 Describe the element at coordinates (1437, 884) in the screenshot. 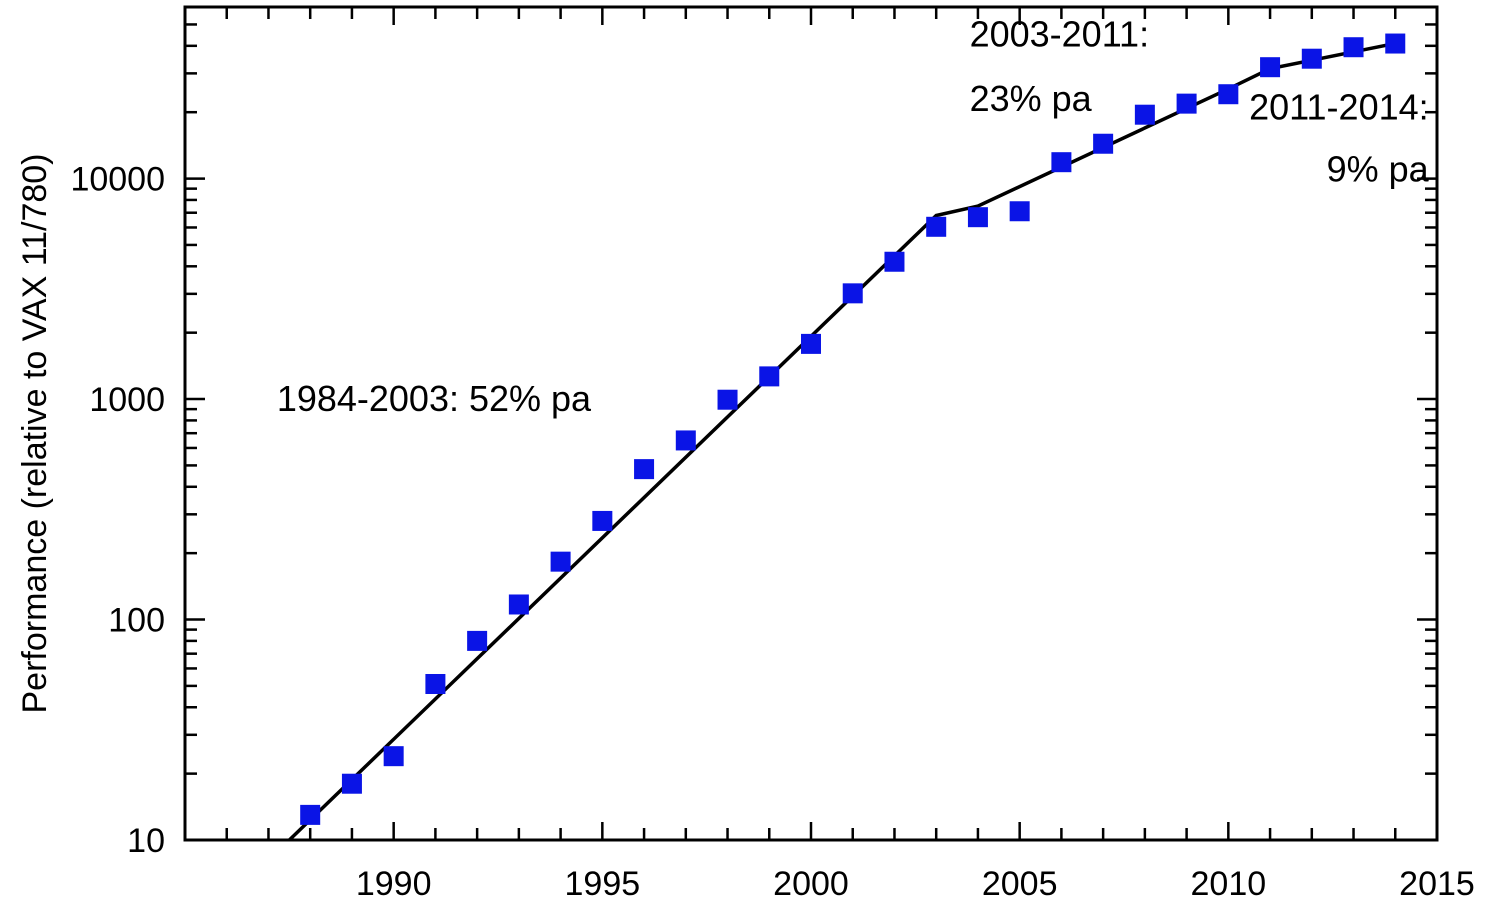

I see `x-tick-label: 2015` at that location.